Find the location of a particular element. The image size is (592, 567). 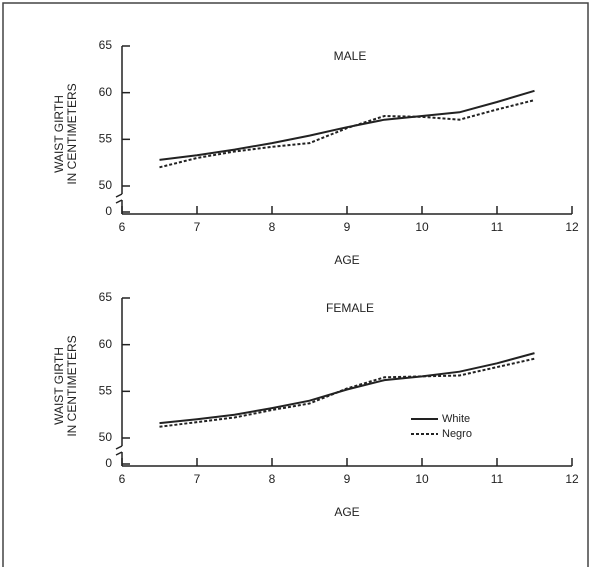

chart-title: FEMALE is located at coordinates (350, 308).